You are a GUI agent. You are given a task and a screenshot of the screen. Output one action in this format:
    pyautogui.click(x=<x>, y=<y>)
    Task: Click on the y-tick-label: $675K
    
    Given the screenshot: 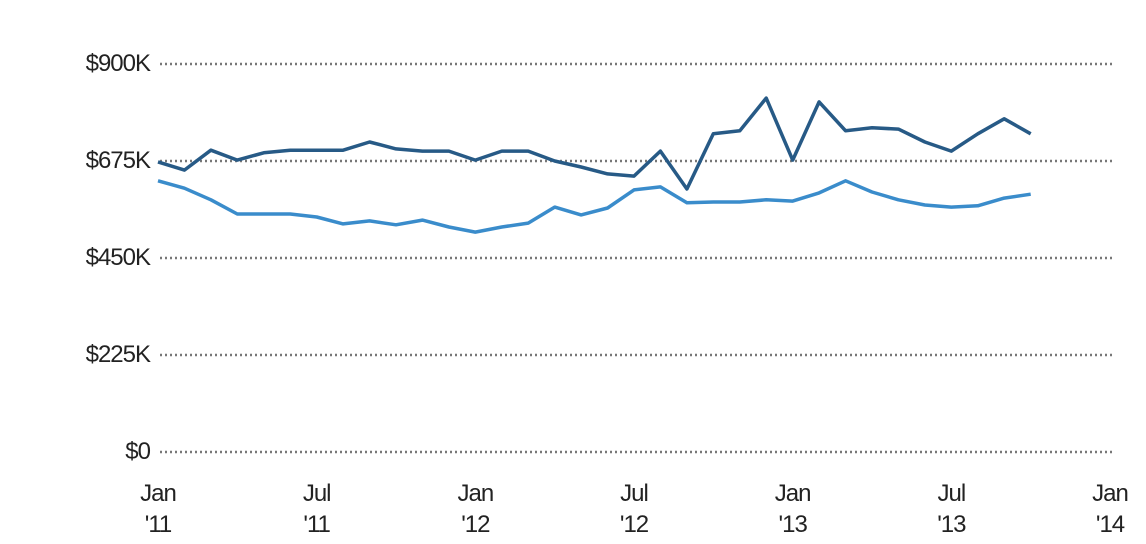 What is the action you would take?
    pyautogui.click(x=118, y=160)
    